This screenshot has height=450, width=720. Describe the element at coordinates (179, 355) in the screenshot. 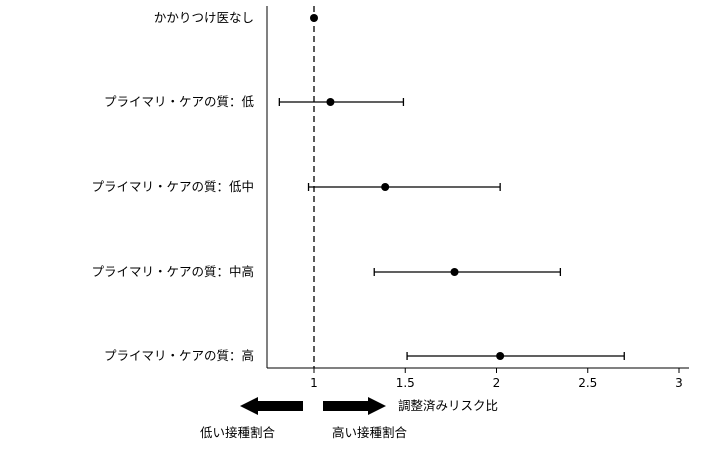

I see `category-label: プライマリ・ケアの質：高` at that location.